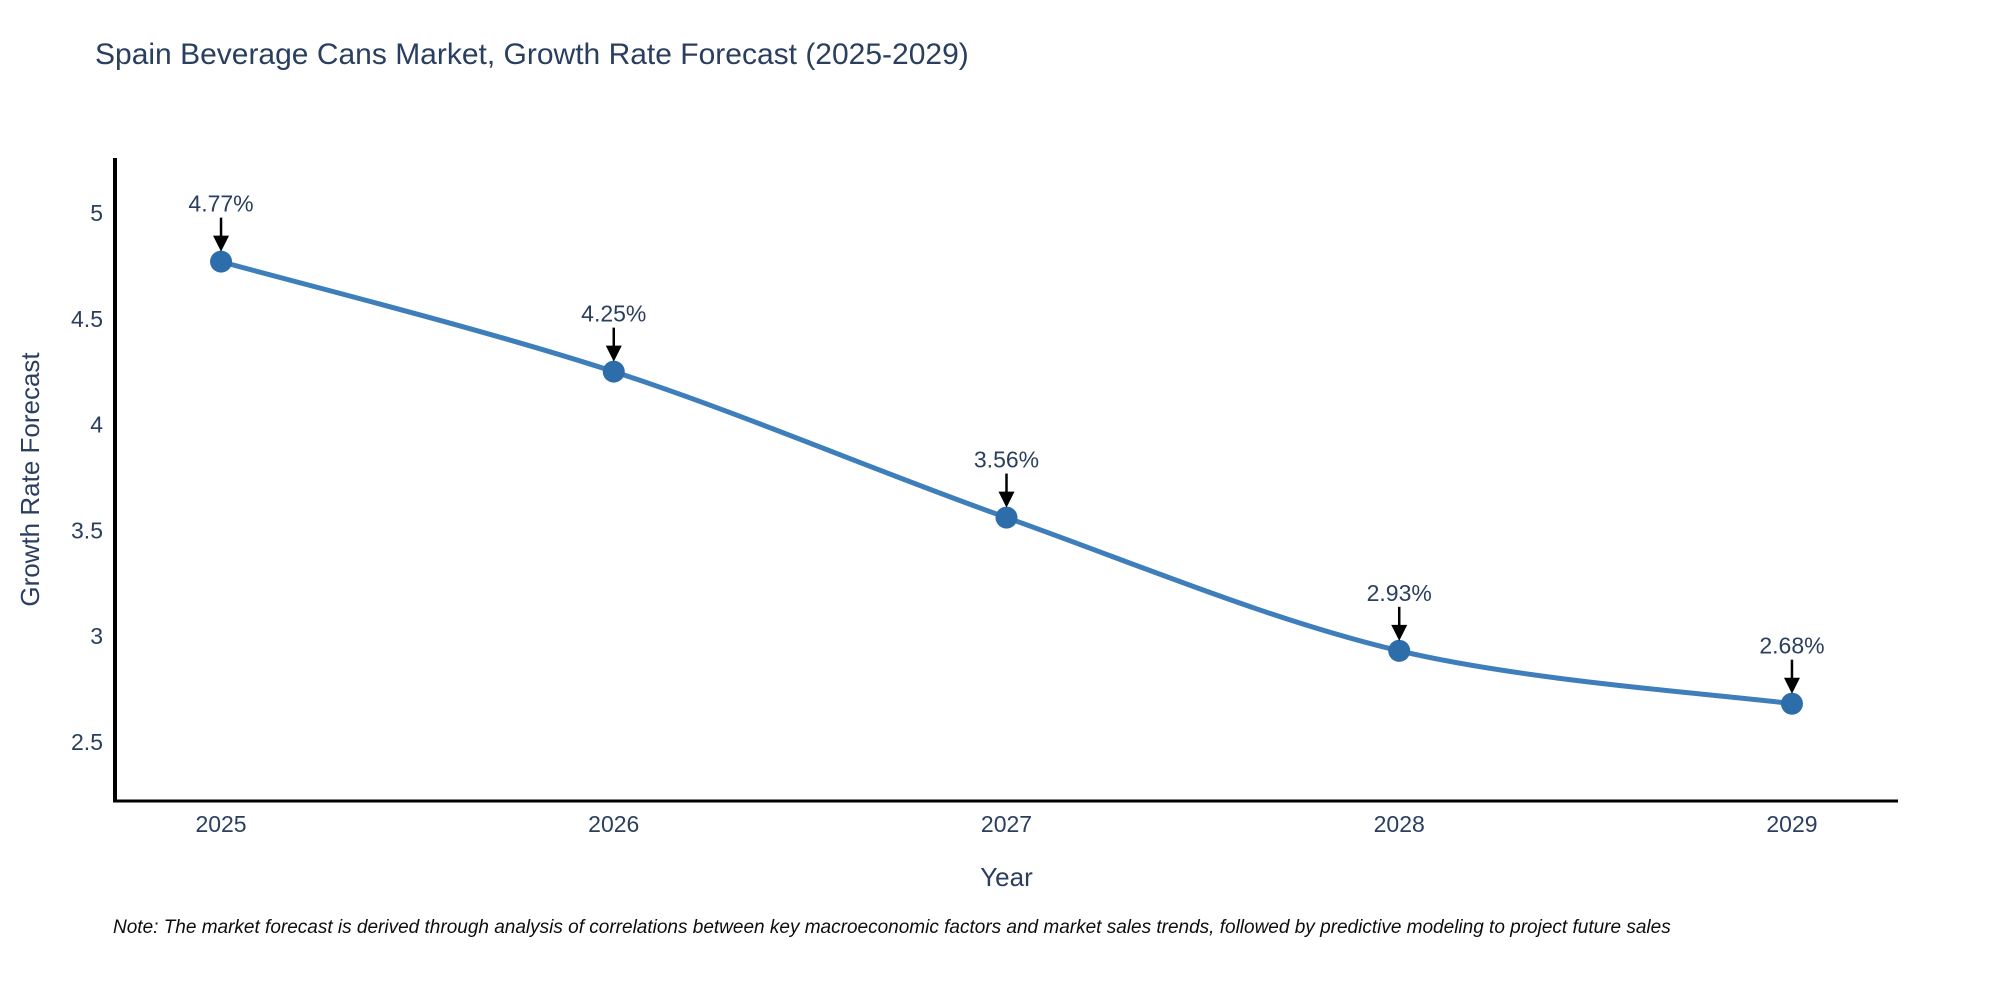 Image resolution: width=2000 pixels, height=1000 pixels. I want to click on data-point-label: 2.93%, so click(1399, 593).